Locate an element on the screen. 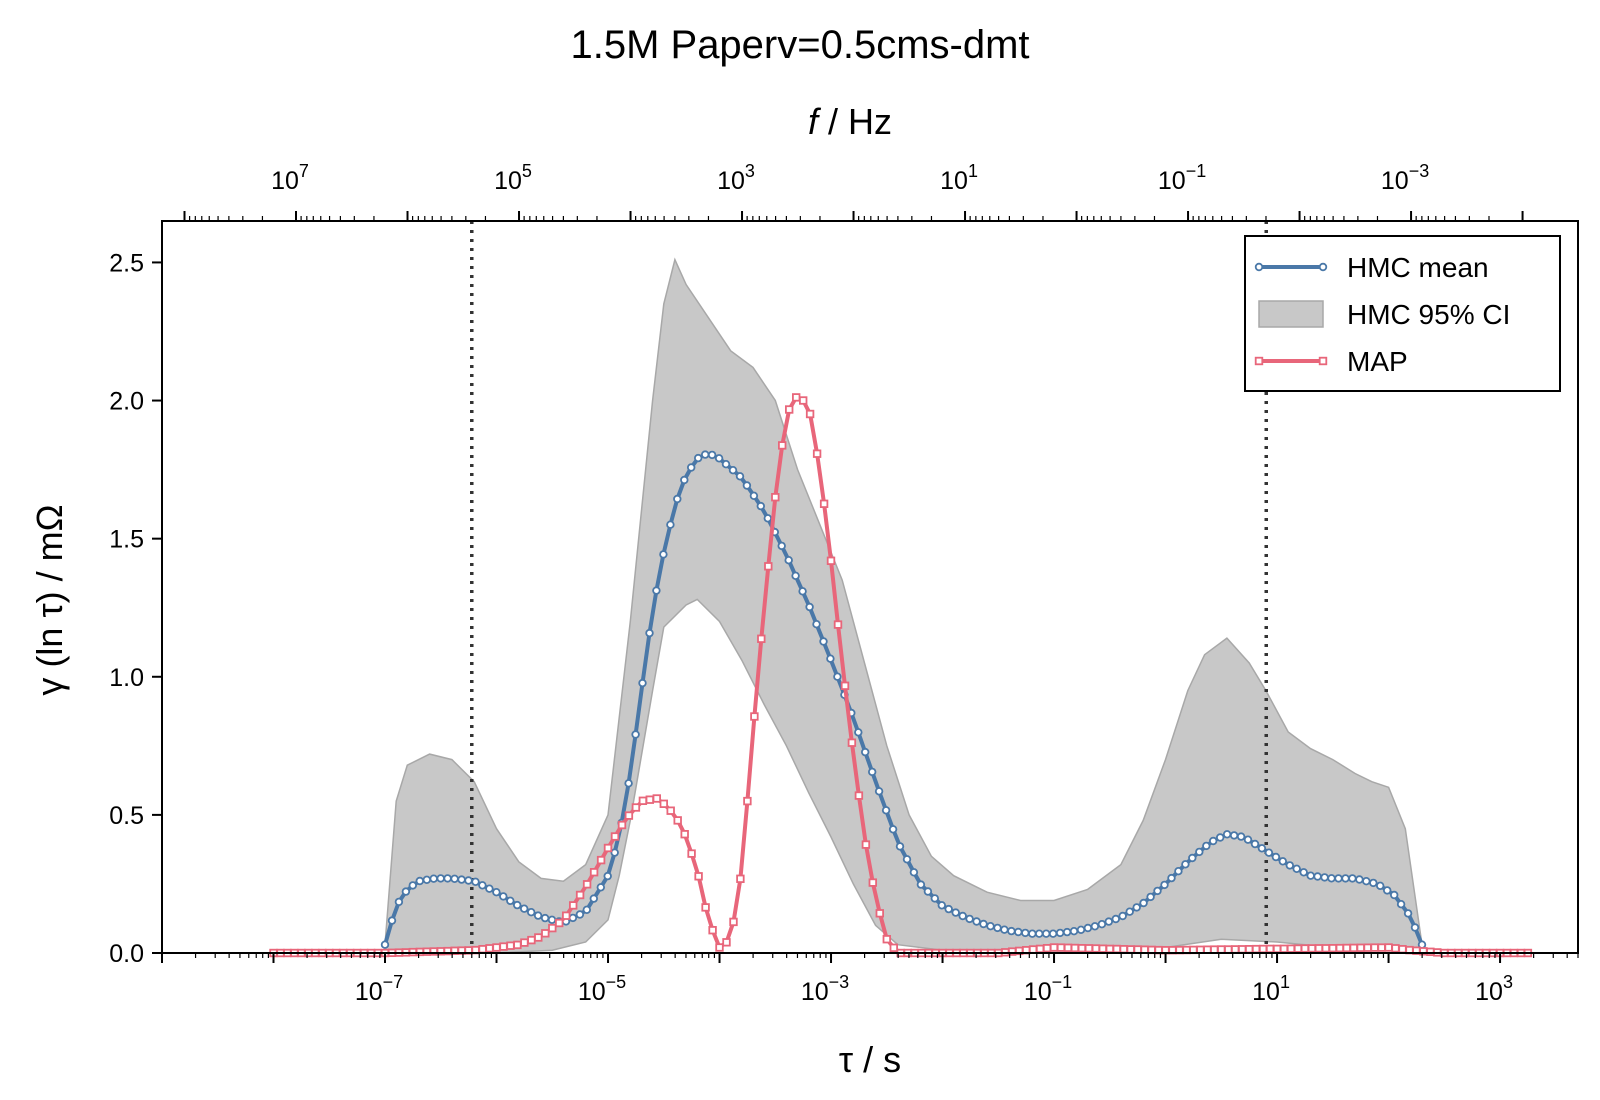 The image size is (1600, 1100). y-axis-title: γ (ln τ) / mΩ is located at coordinates (49, 599).